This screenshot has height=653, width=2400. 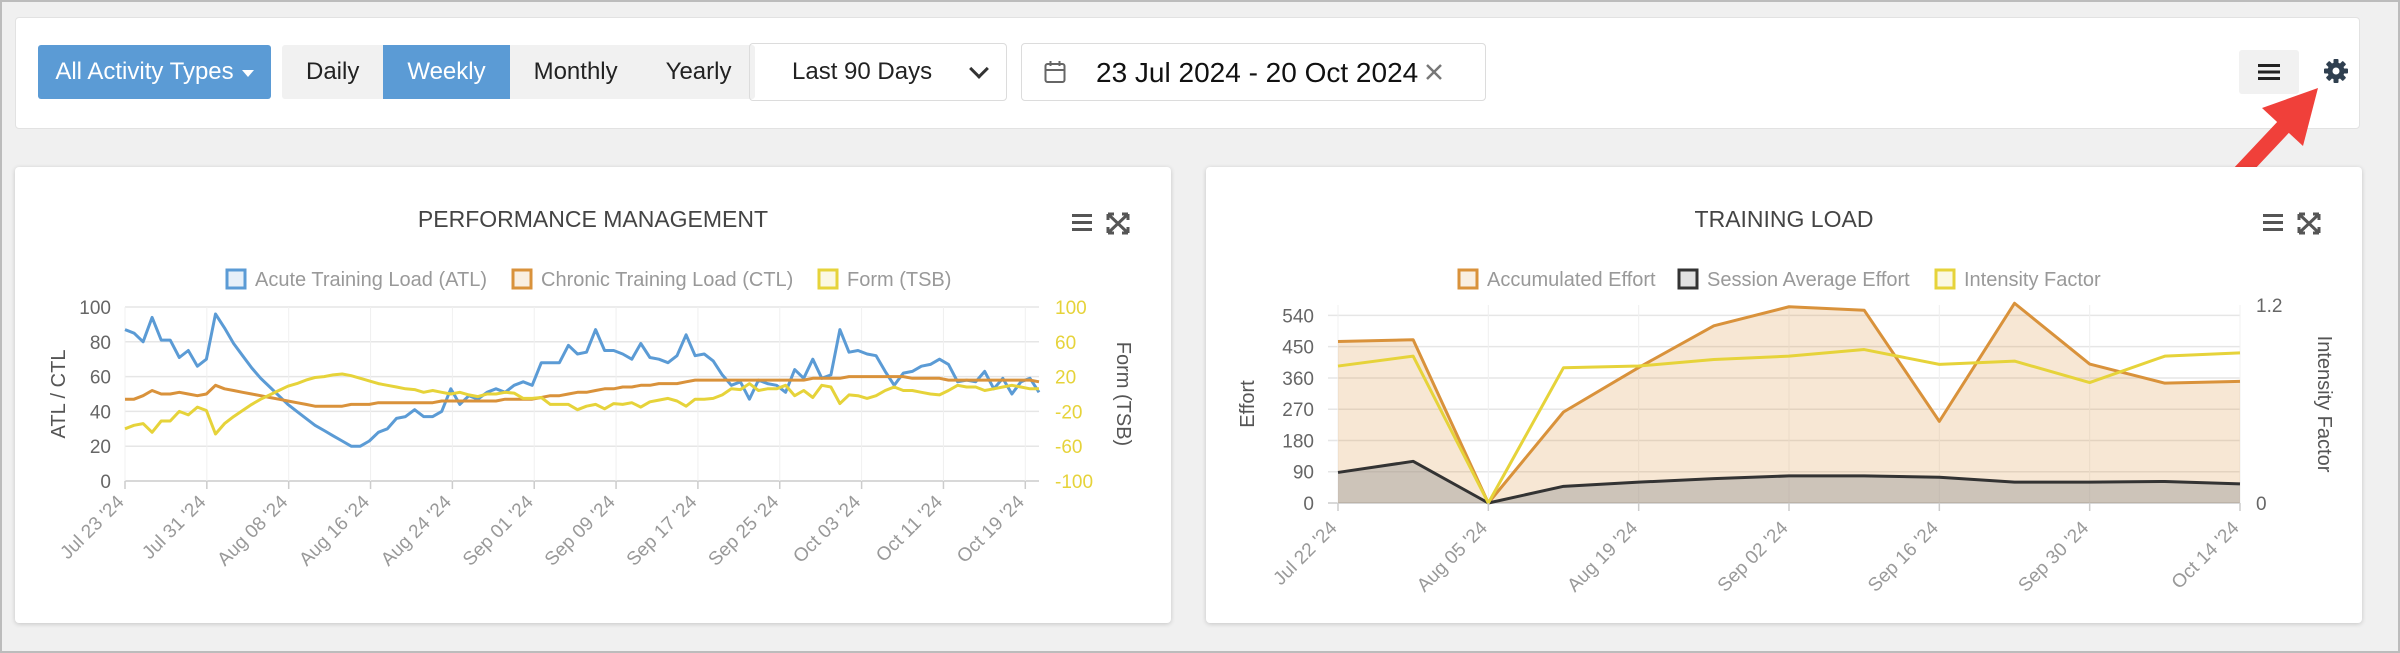 I want to click on y-right-tick-label: 60, so click(x=1065, y=343).